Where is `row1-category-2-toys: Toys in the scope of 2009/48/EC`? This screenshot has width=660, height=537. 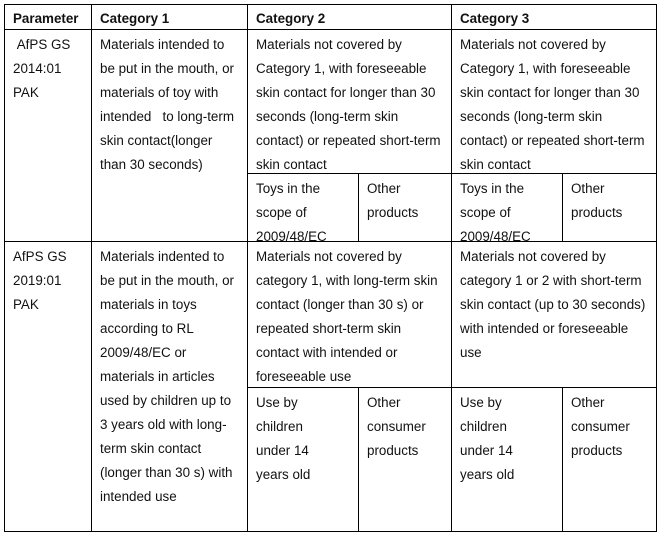
row1-category-2-toys: Toys in the scope of 2009/48/EC is located at coordinates (303, 208).